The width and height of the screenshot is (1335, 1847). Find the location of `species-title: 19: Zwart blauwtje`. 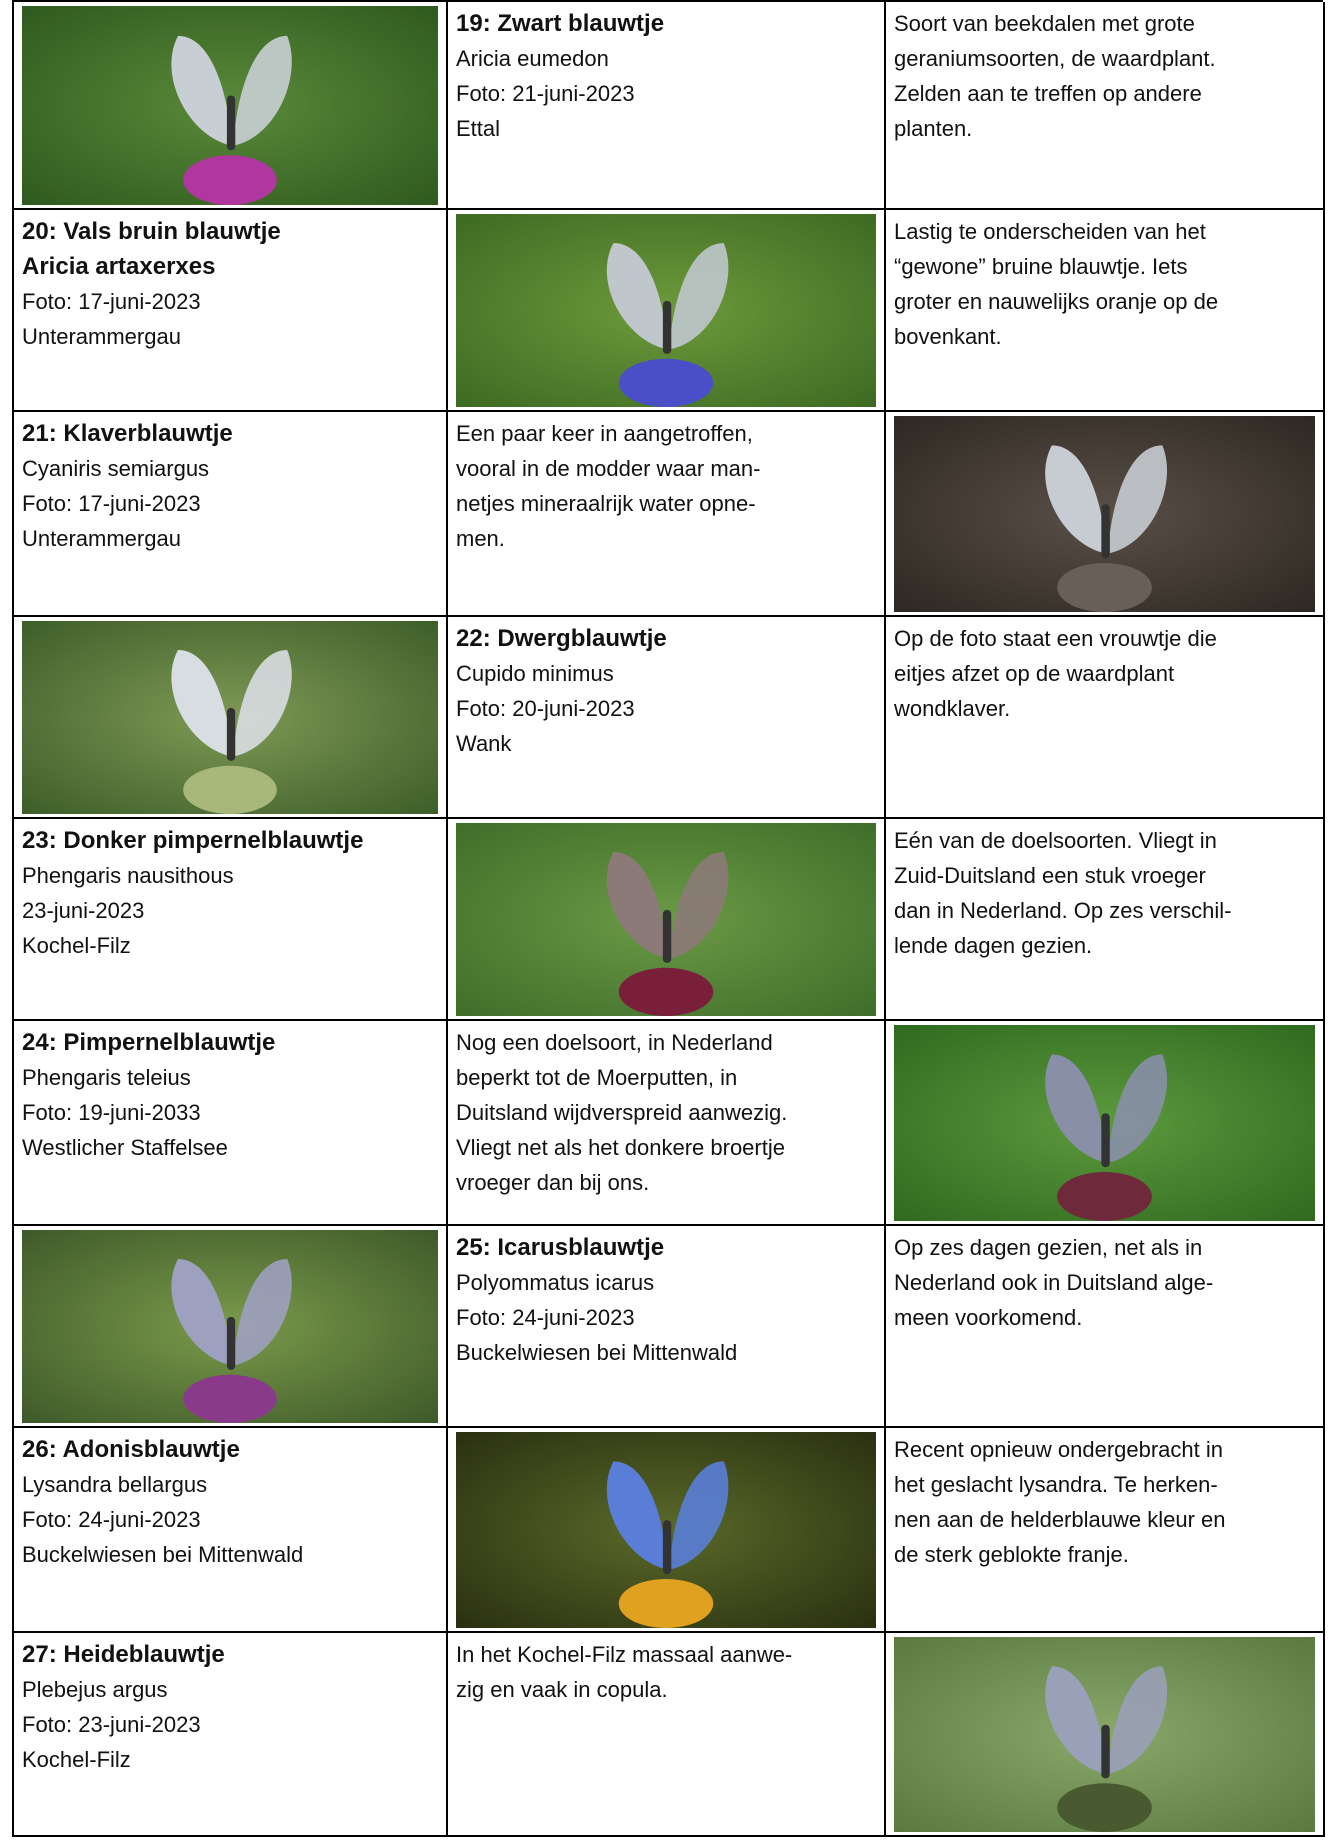

species-title: 19: Zwart blauwtje is located at coordinates (560, 23).